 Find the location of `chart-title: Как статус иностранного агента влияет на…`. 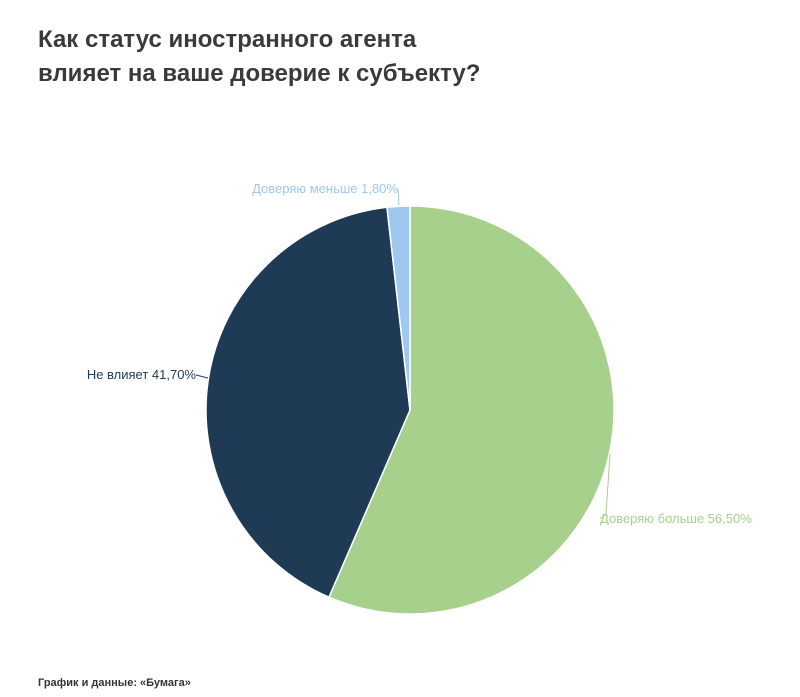

chart-title: Как статус иностранного агента влияет на… is located at coordinates (398, 57).